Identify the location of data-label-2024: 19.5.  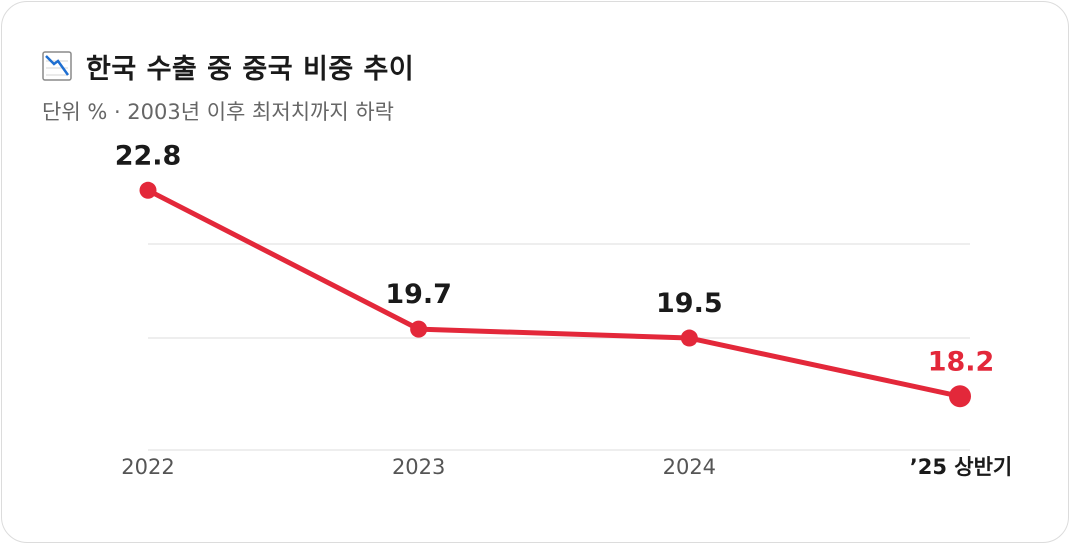
(689, 303).